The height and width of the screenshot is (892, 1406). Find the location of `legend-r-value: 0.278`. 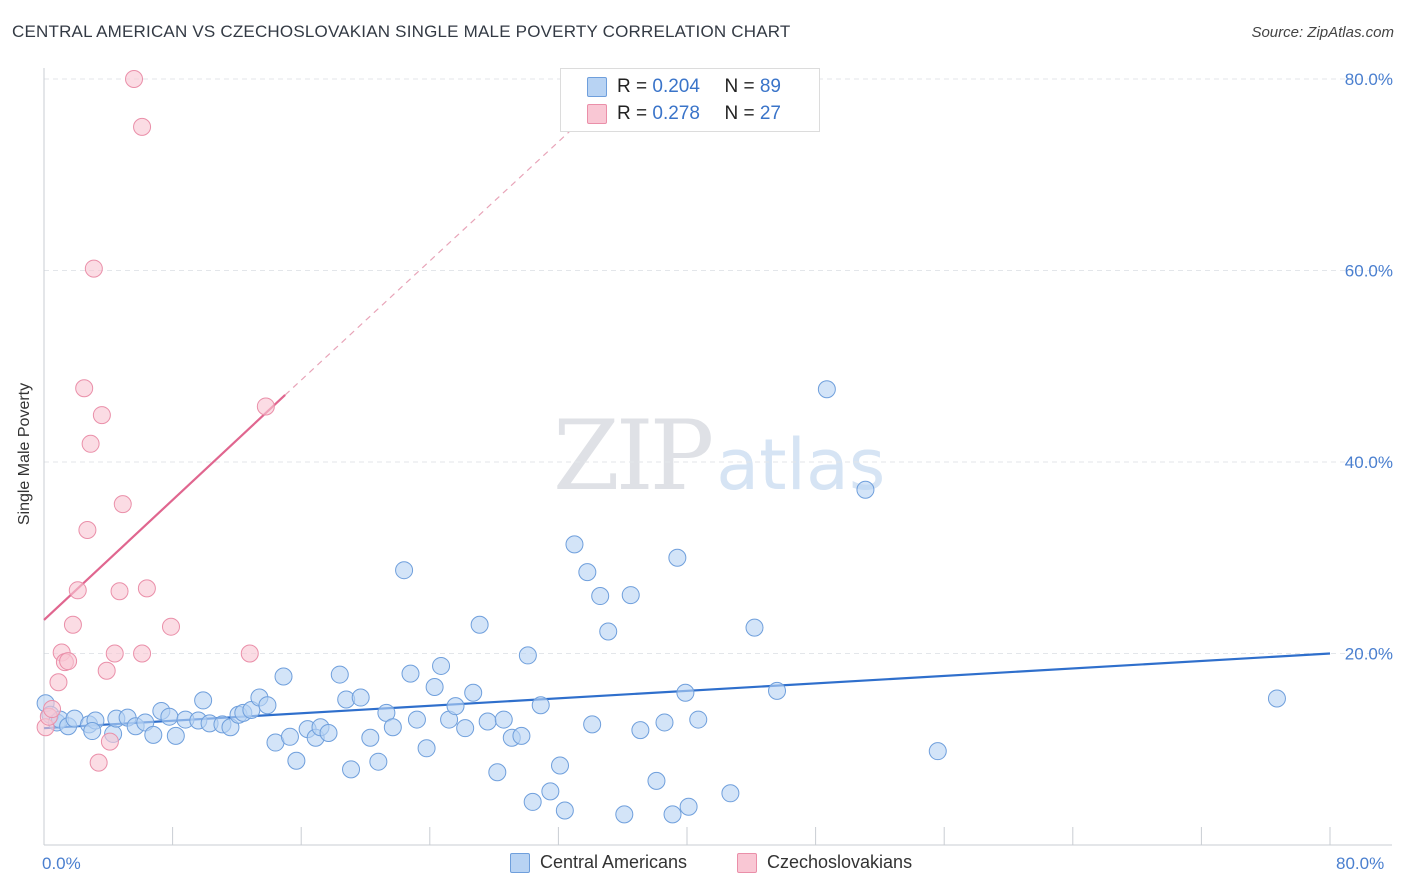

legend-r-value: 0.278 is located at coordinates (676, 113).